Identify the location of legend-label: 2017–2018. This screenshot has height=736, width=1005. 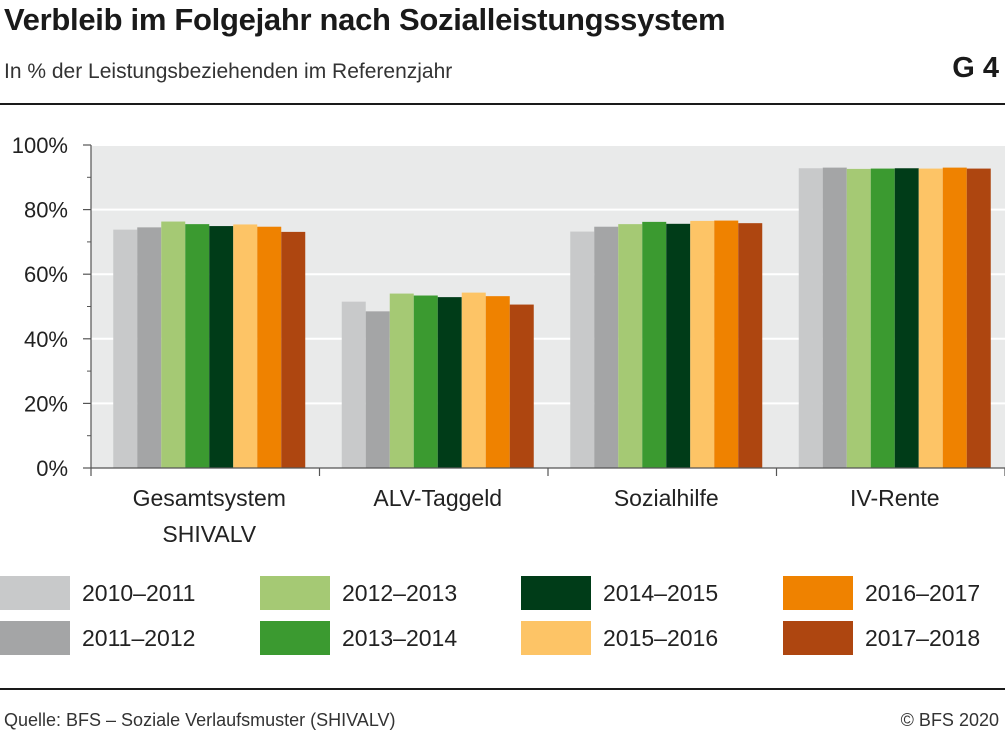
(923, 638).